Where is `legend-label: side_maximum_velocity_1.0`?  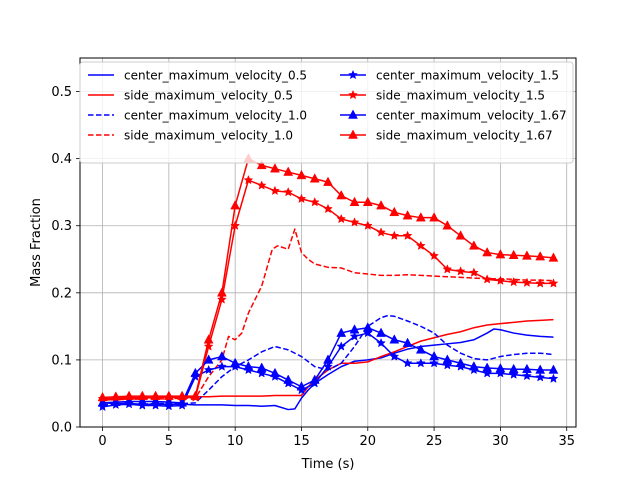 legend-label: side_maximum_velocity_1.0 is located at coordinates (208, 136).